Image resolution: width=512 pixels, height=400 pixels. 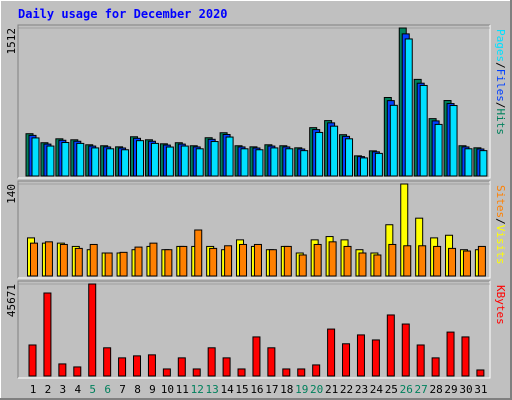 I want to click on x-tick-label: 1, so click(x=33, y=389).